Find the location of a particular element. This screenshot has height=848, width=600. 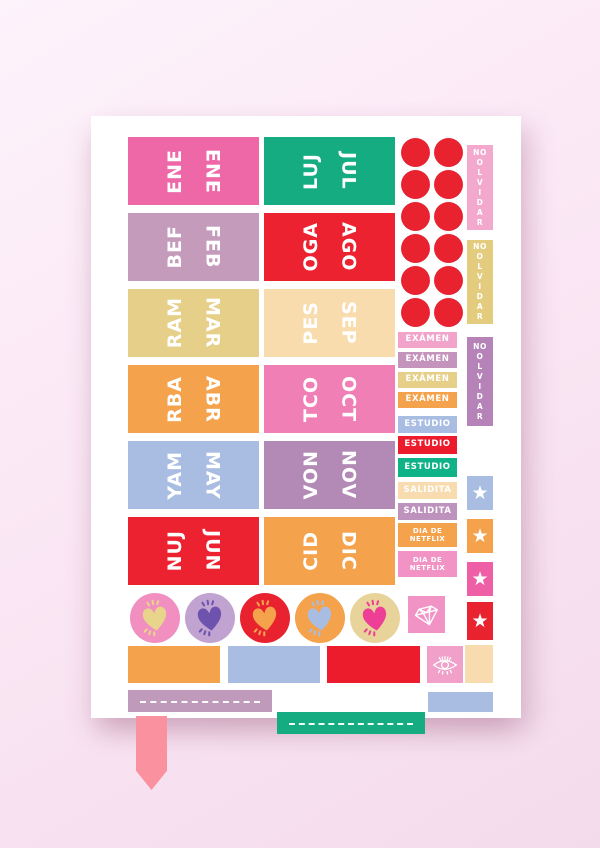

star-sticker-orange: ★ is located at coordinates (480, 536).